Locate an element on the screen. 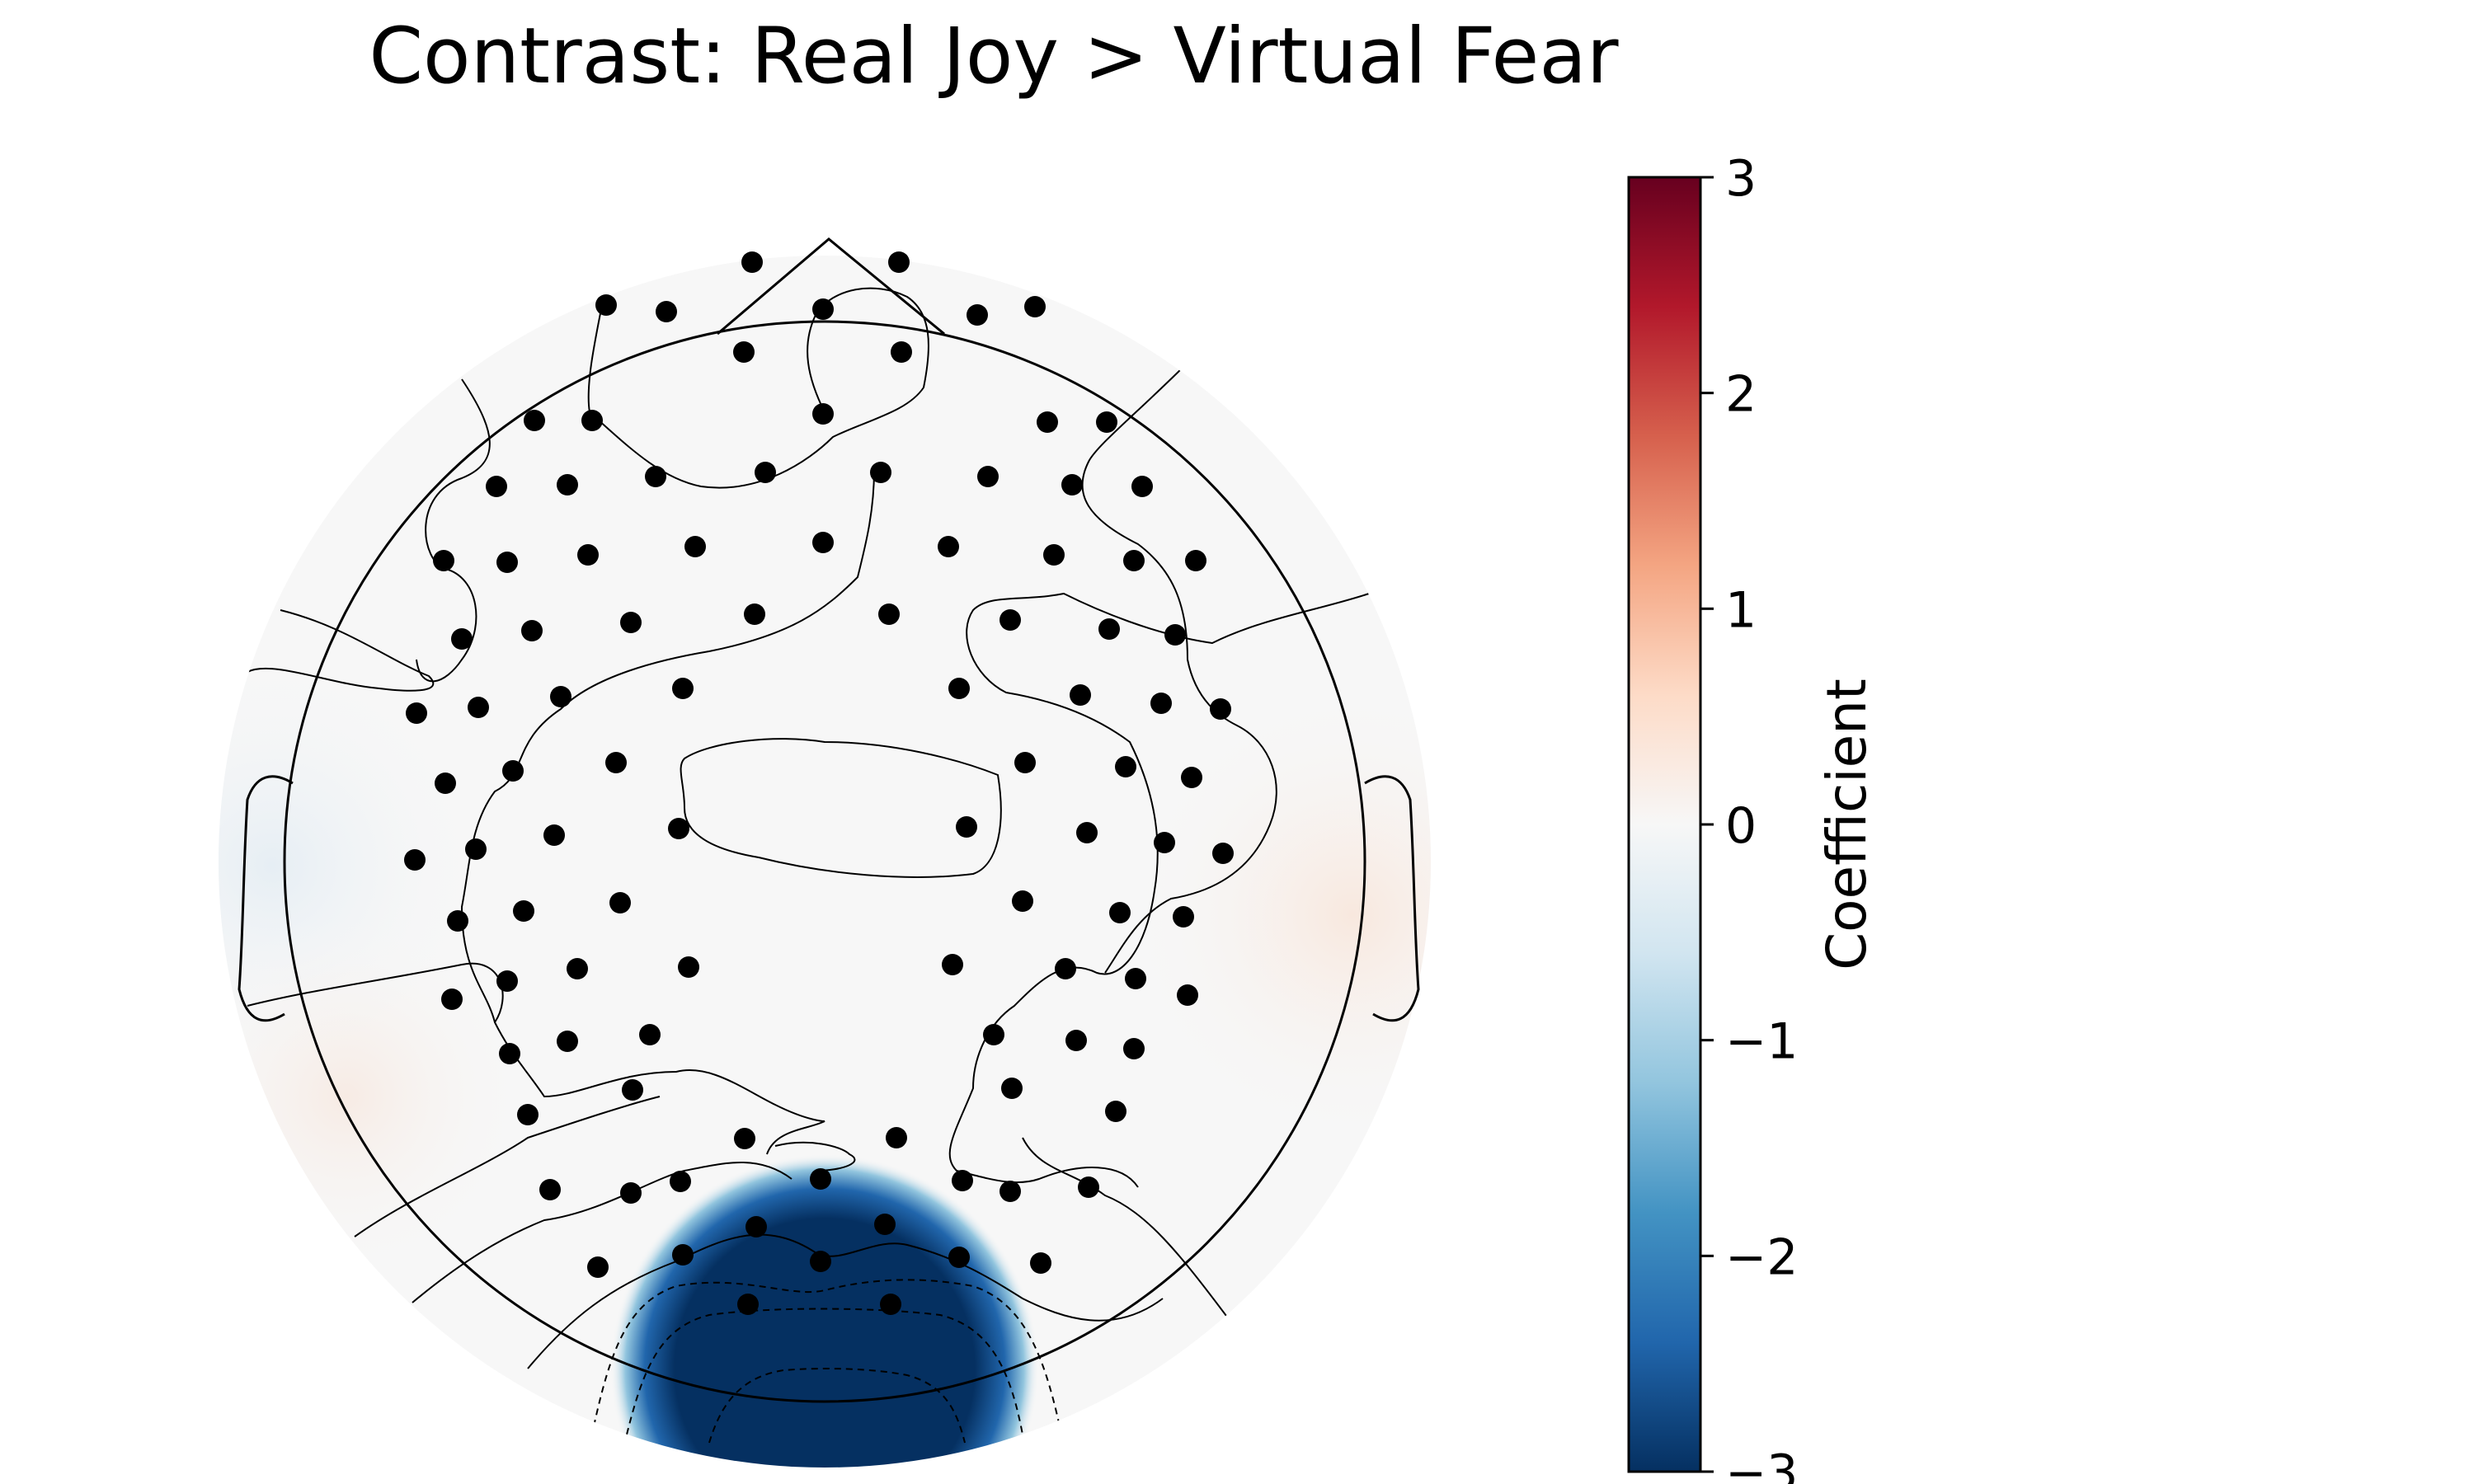 This screenshot has height=1484, width=2474. colorbar-label: Coefficient is located at coordinates (1847, 824).